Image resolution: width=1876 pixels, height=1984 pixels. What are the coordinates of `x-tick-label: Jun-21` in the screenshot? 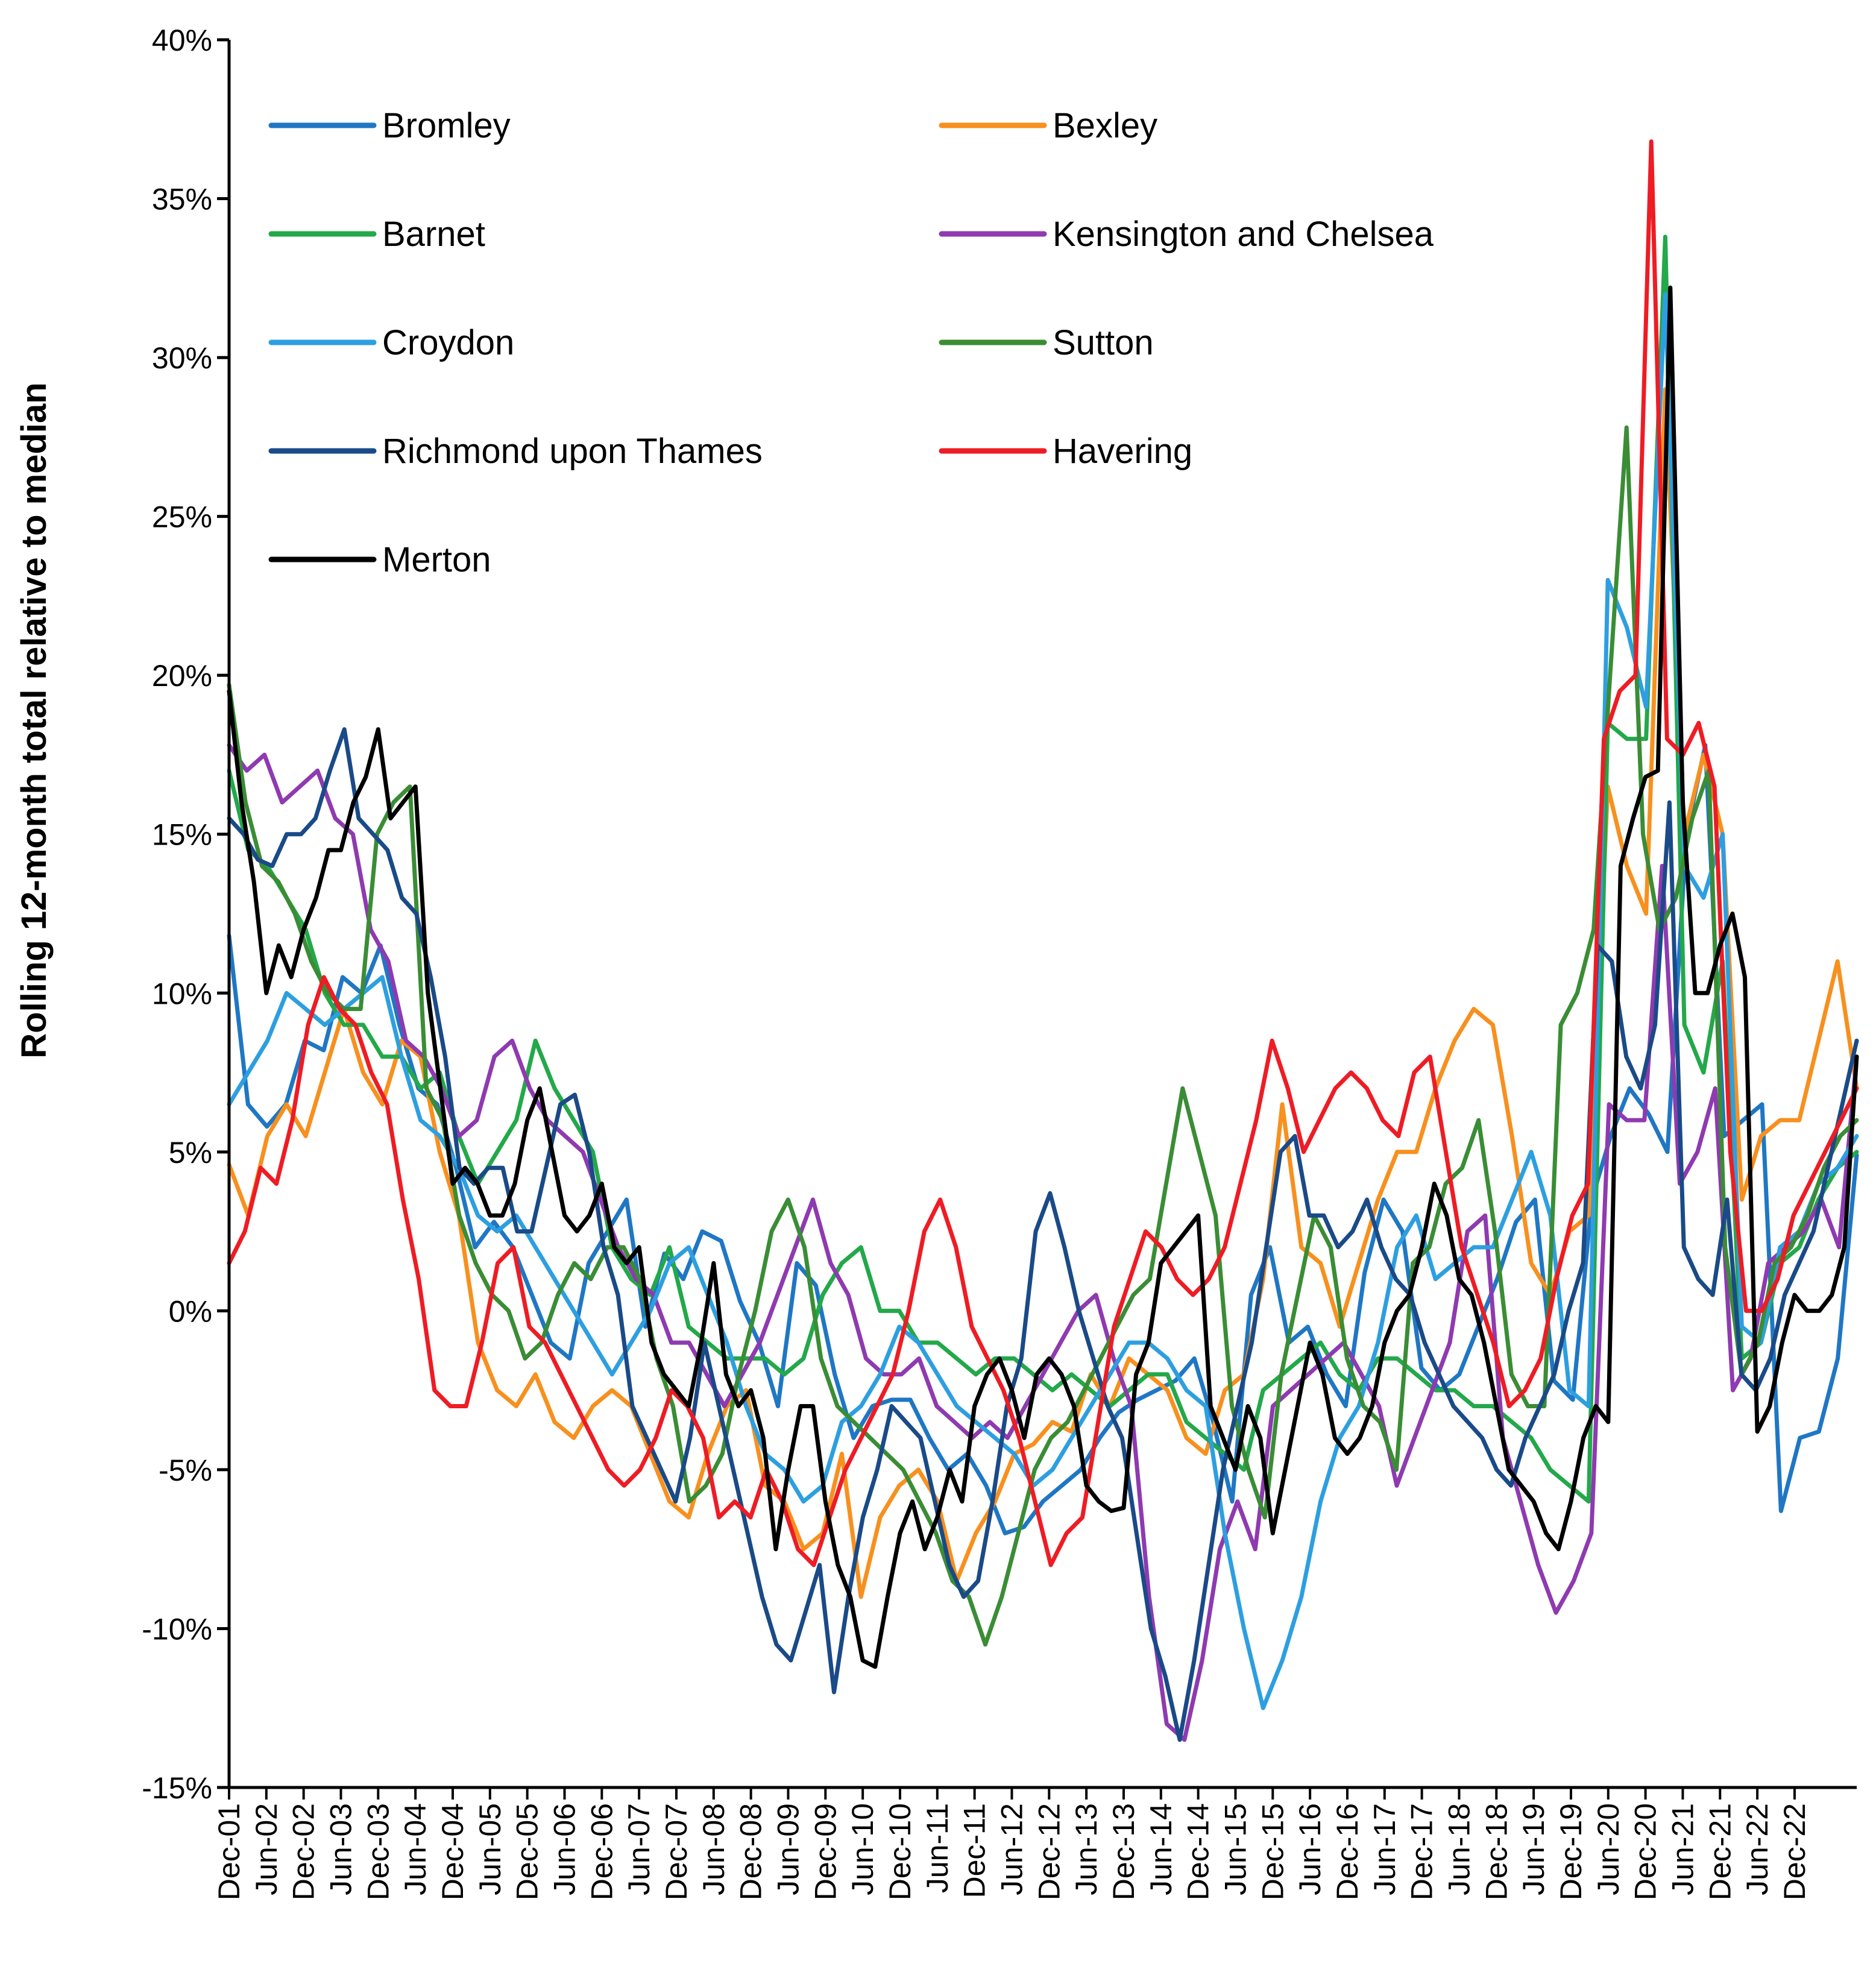 It's located at (1683, 1849).